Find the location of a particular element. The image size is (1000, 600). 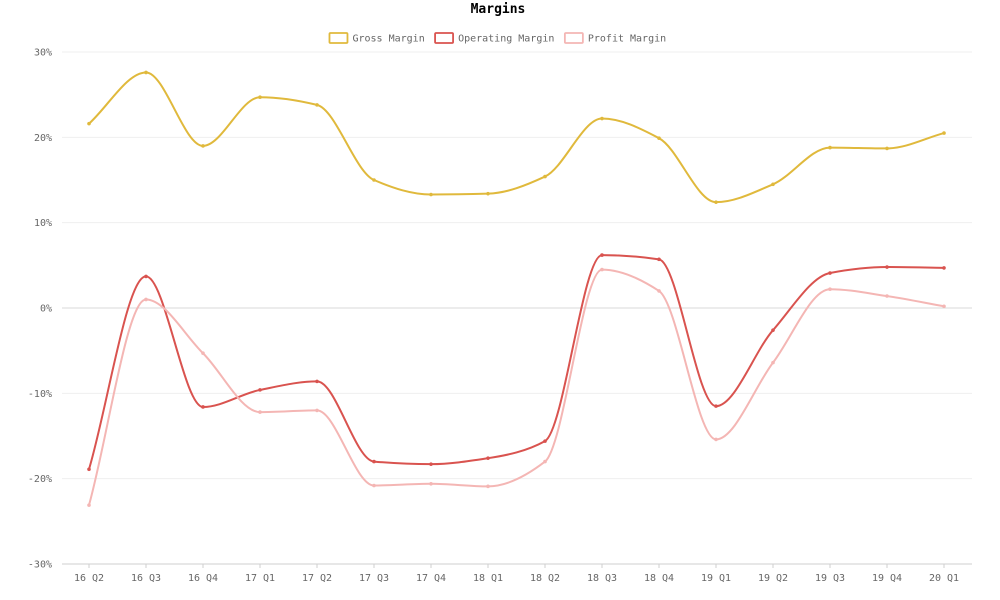

x-tick-label: 16 Q3 is located at coordinates (146, 578).